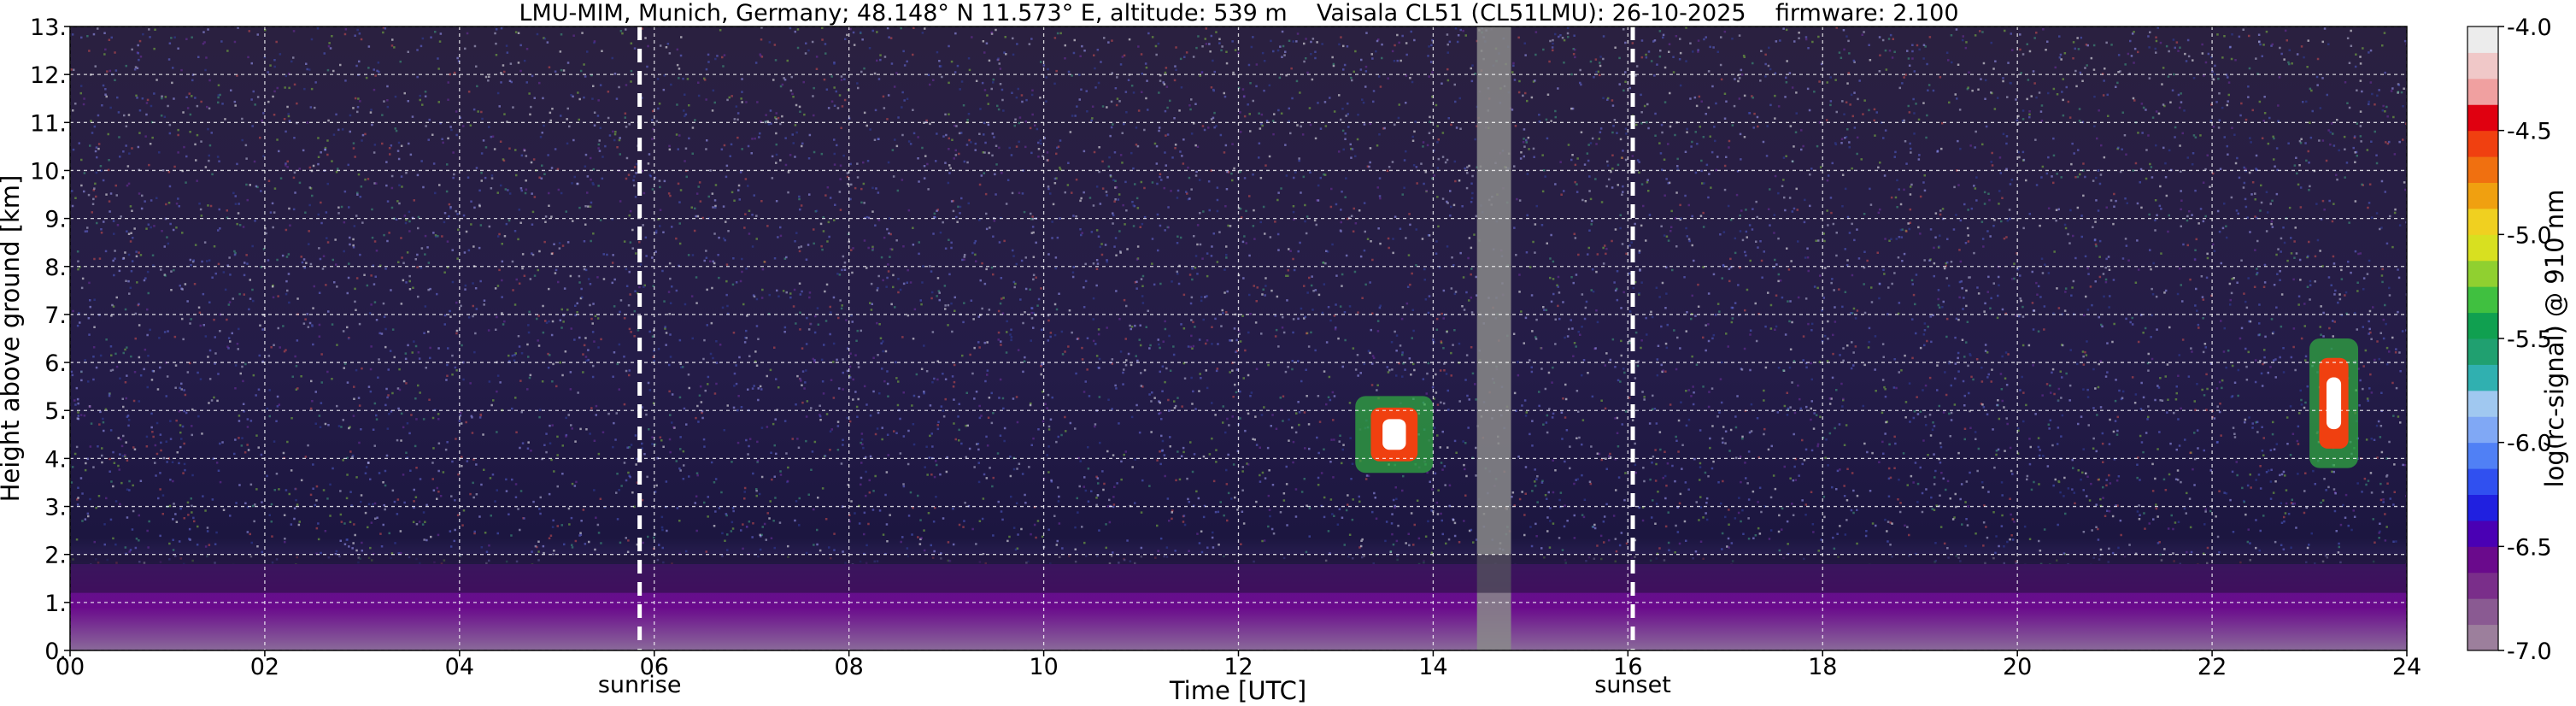 Image resolution: width=2576 pixels, height=706 pixels. Describe the element at coordinates (48, 75) in the screenshot. I see `y-tick-label: 12.` at that location.